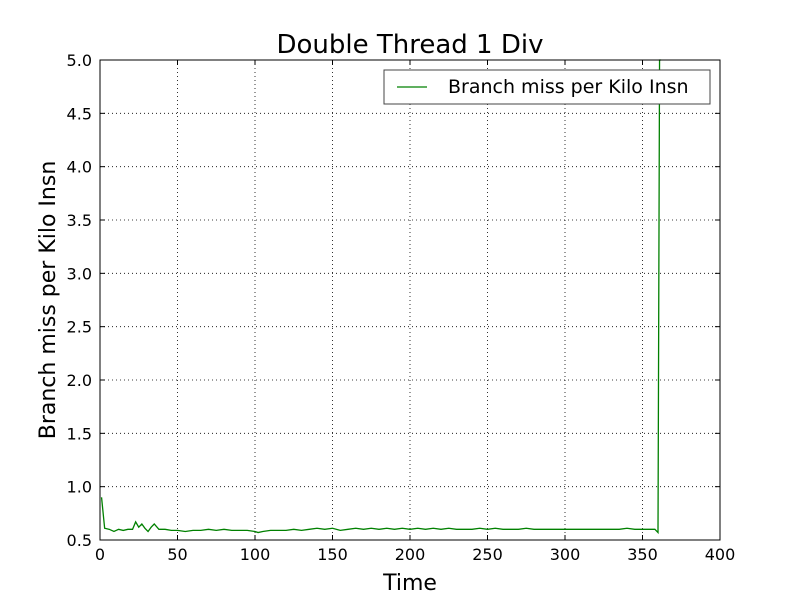  Describe the element at coordinates (410, 554) in the screenshot. I see `x-tick-label: 200` at that location.